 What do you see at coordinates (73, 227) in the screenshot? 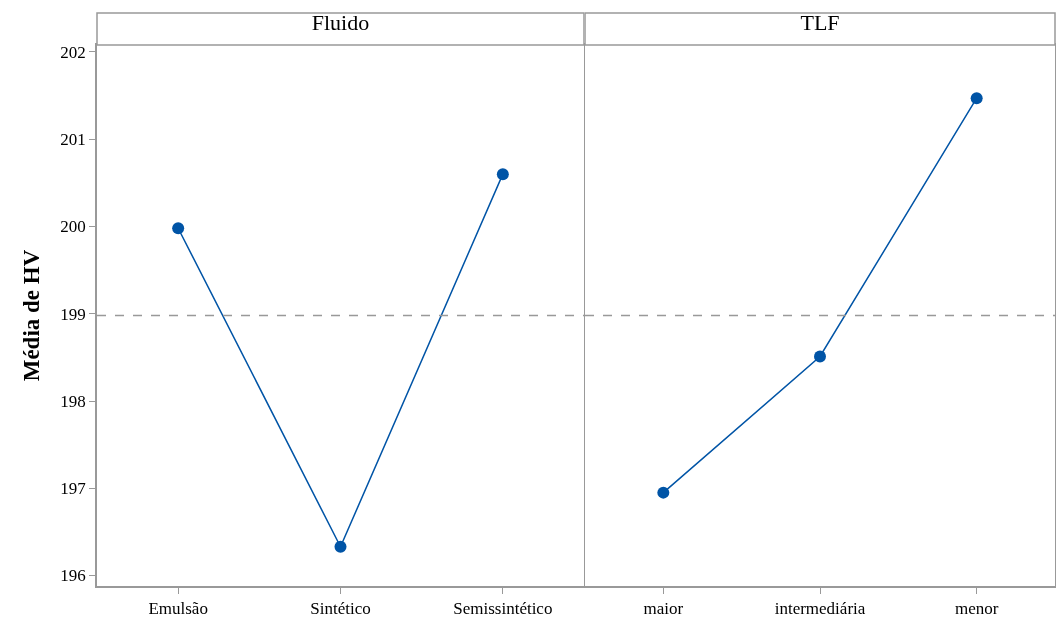
I see `y-tick-label: 200` at bounding box center [73, 227].